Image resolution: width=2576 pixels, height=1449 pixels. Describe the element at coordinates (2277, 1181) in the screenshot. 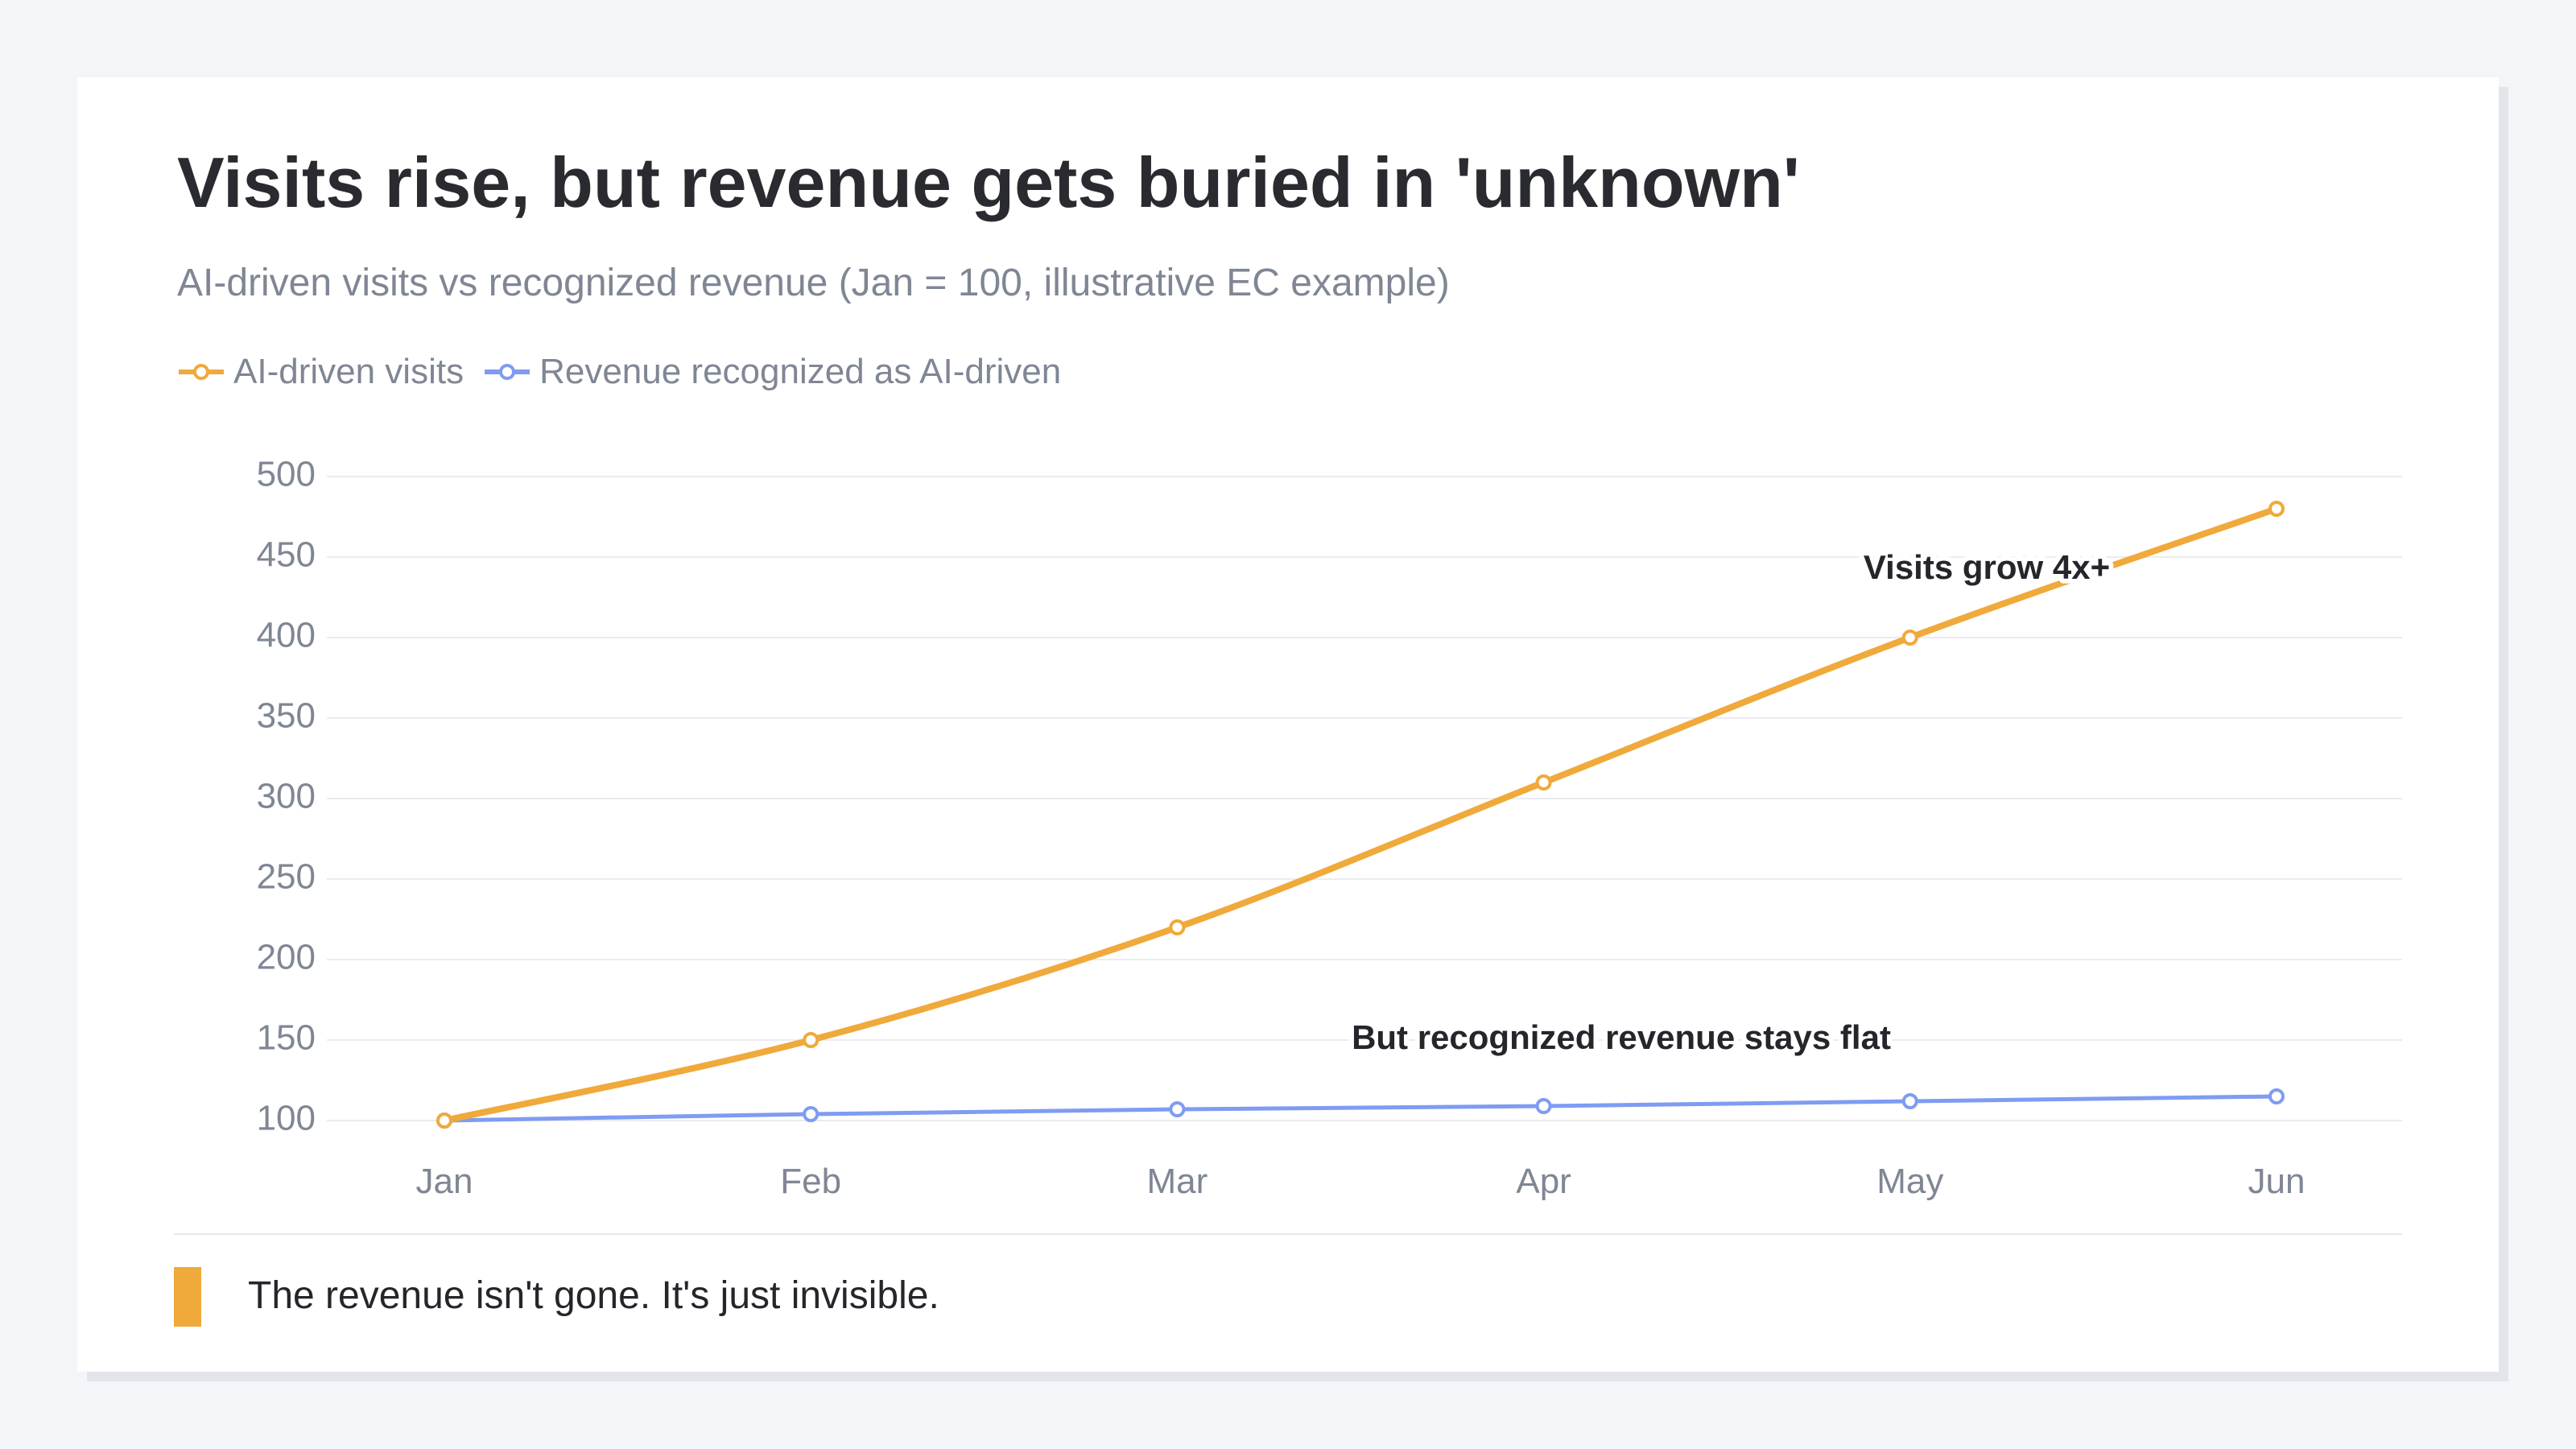

I see `x-tick-label: Jun` at that location.